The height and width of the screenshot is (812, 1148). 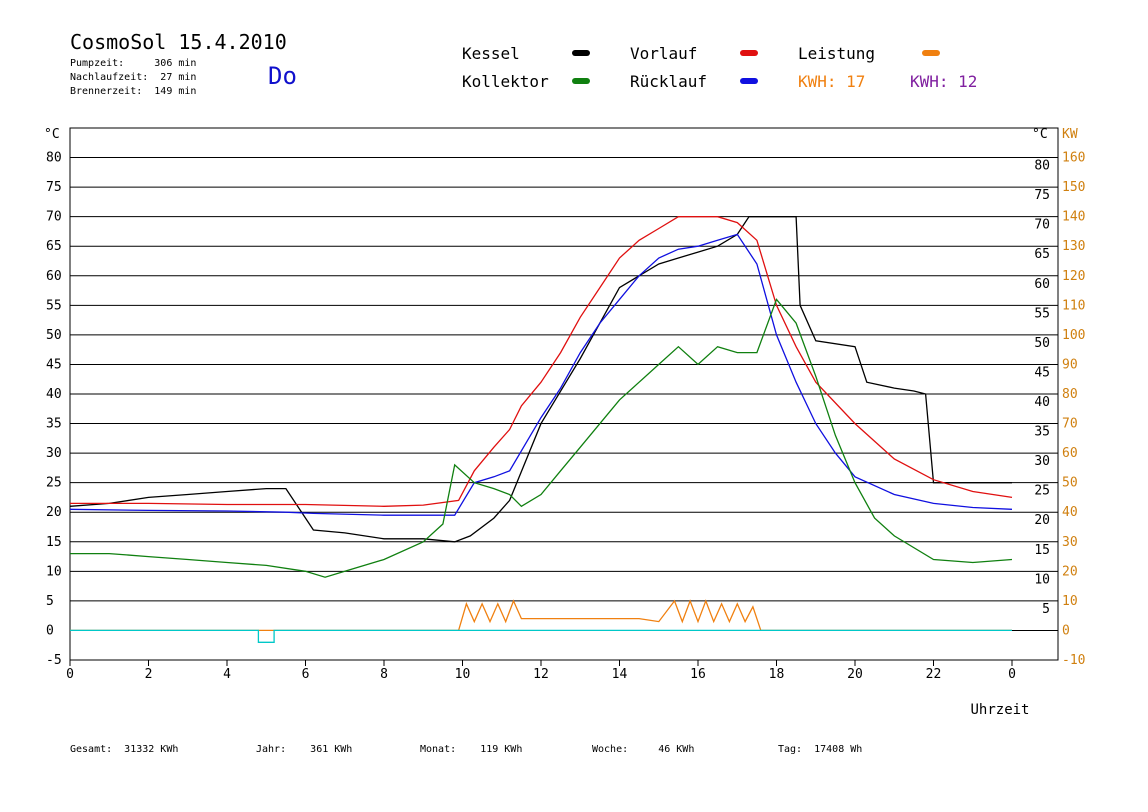 I want to click on y-tick-right-power: 60, so click(x=1070, y=453).